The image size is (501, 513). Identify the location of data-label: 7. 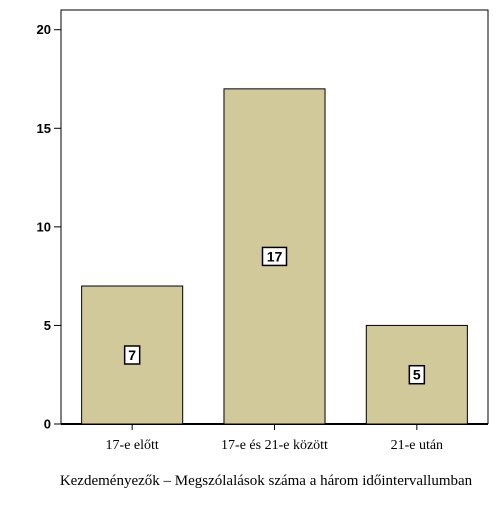
(132, 355).